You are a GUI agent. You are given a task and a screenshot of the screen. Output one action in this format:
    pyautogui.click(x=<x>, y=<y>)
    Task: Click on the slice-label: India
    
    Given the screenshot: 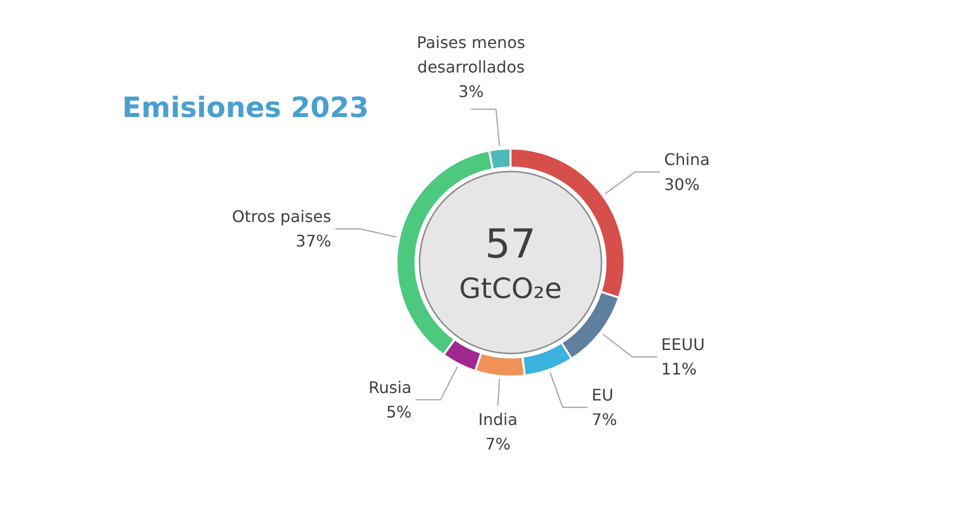 What is the action you would take?
    pyautogui.click(x=498, y=419)
    